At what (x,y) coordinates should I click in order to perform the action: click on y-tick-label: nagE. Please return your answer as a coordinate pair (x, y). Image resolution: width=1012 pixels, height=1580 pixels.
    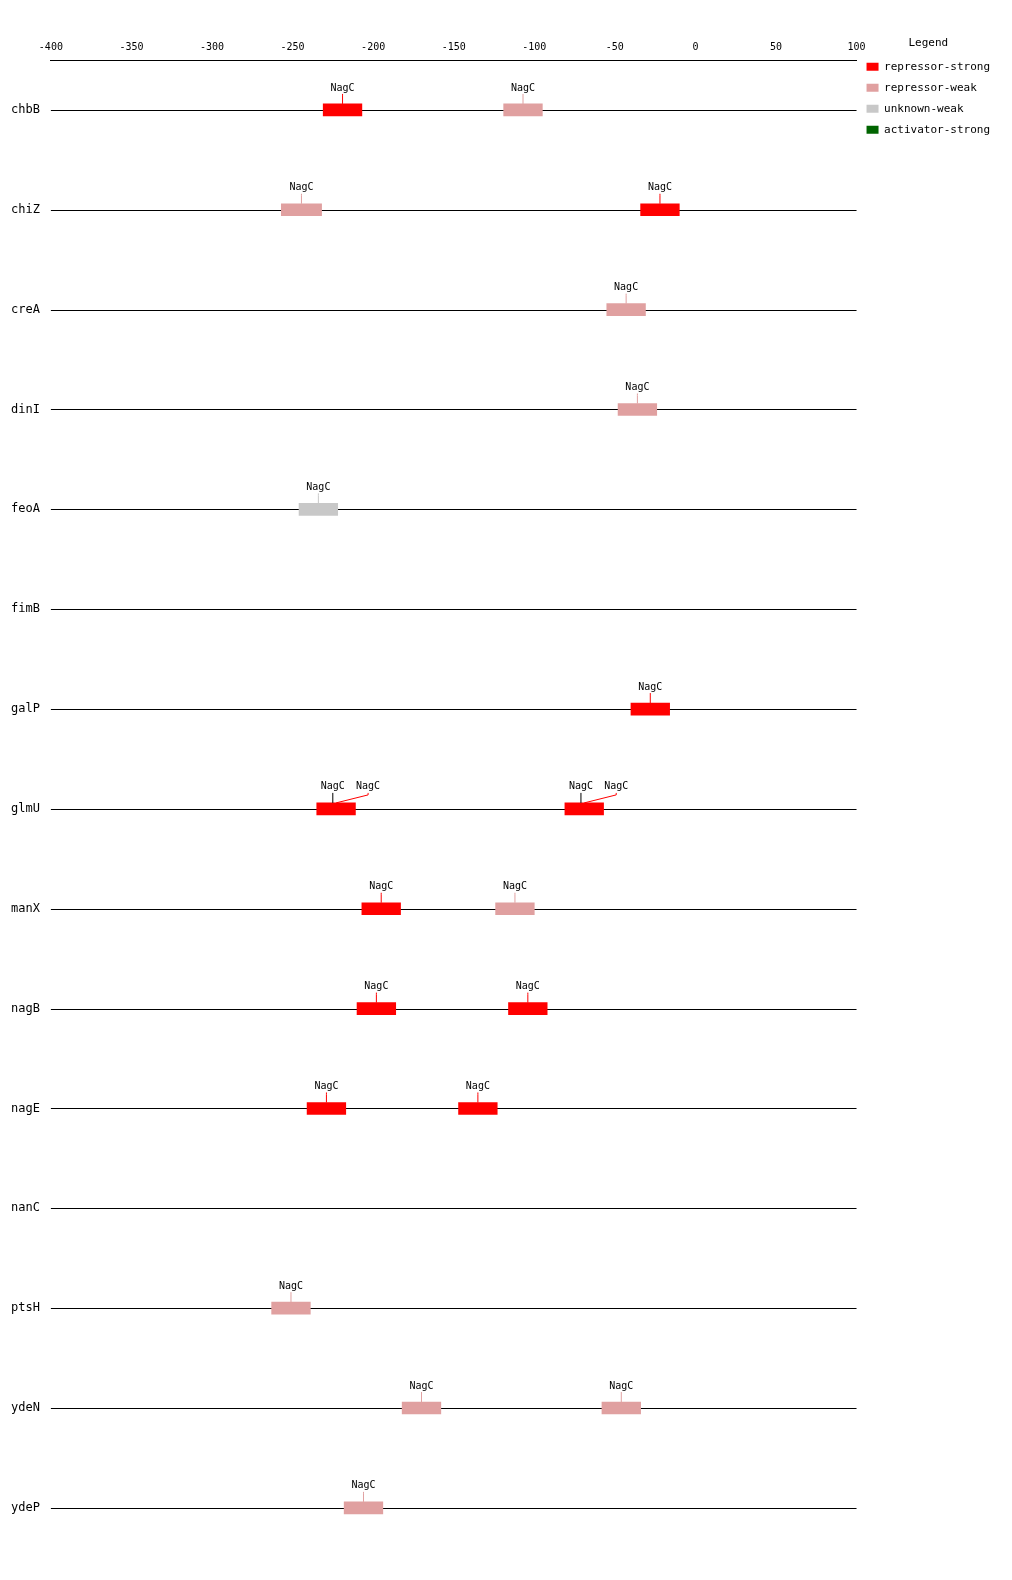
    Looking at the image, I should click on (25, 1107).